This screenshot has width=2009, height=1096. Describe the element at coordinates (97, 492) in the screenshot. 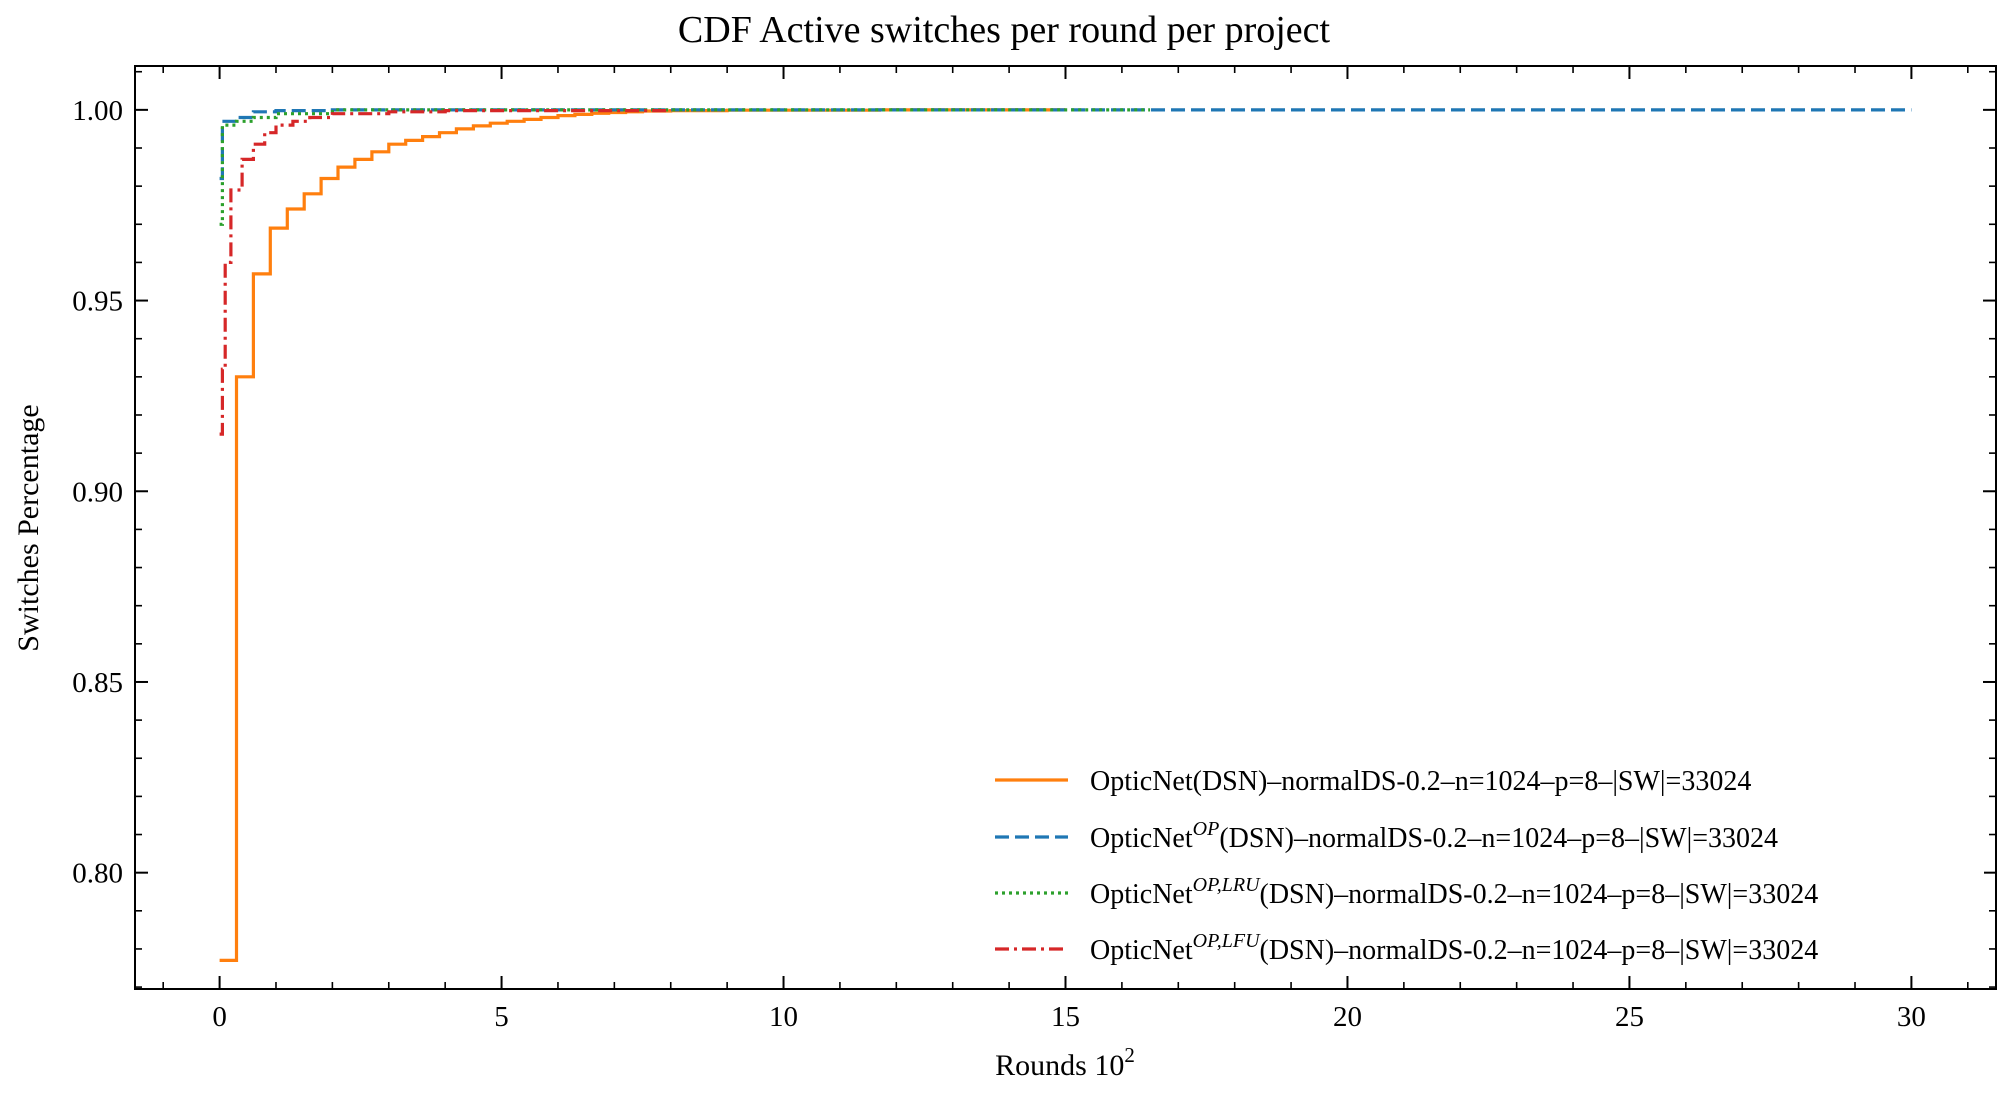

I see `y-tick-label: 0.90` at that location.